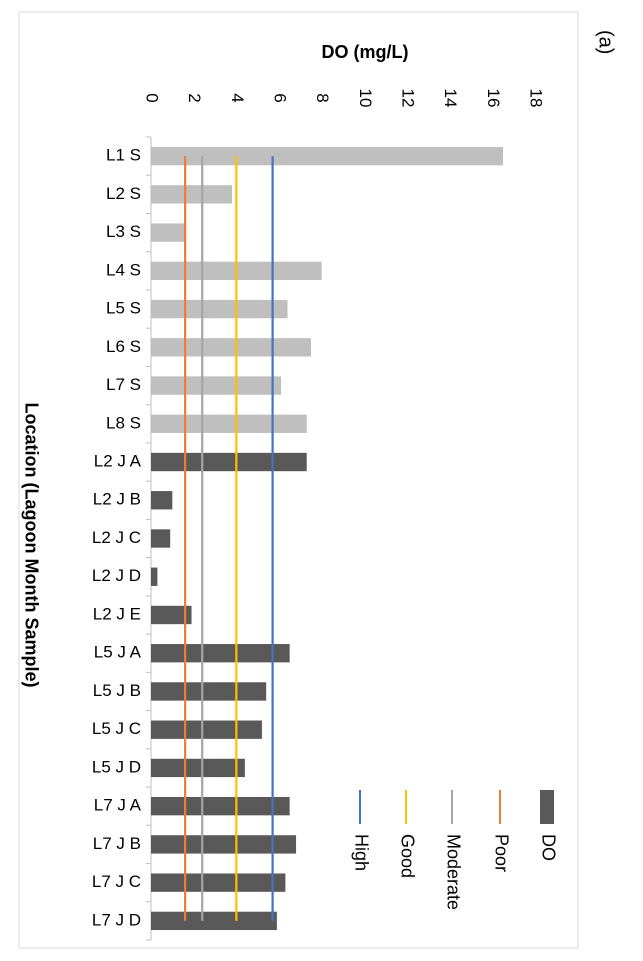 The width and height of the screenshot is (643, 961). I want to click on category-tick-label: L7 J D, so click(116, 919).